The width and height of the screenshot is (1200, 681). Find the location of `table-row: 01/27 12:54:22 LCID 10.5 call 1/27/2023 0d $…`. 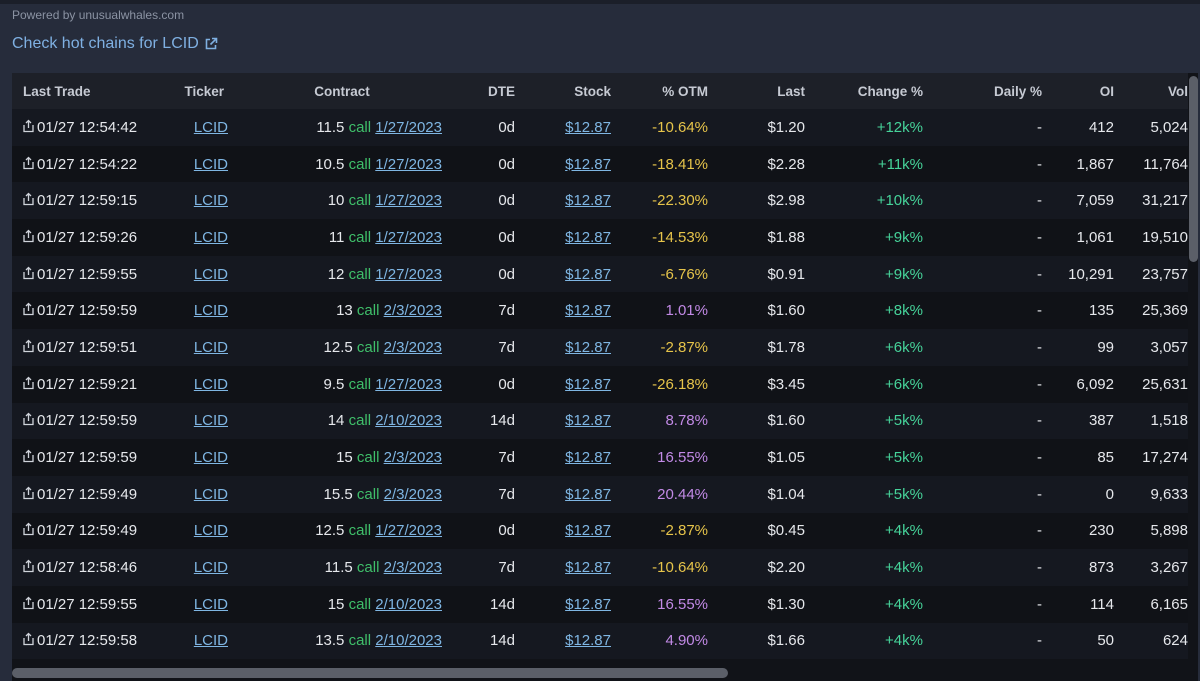

table-row: 01/27 12:54:22 LCID 10.5 call 1/27/2023 0d $… is located at coordinates (600, 164).